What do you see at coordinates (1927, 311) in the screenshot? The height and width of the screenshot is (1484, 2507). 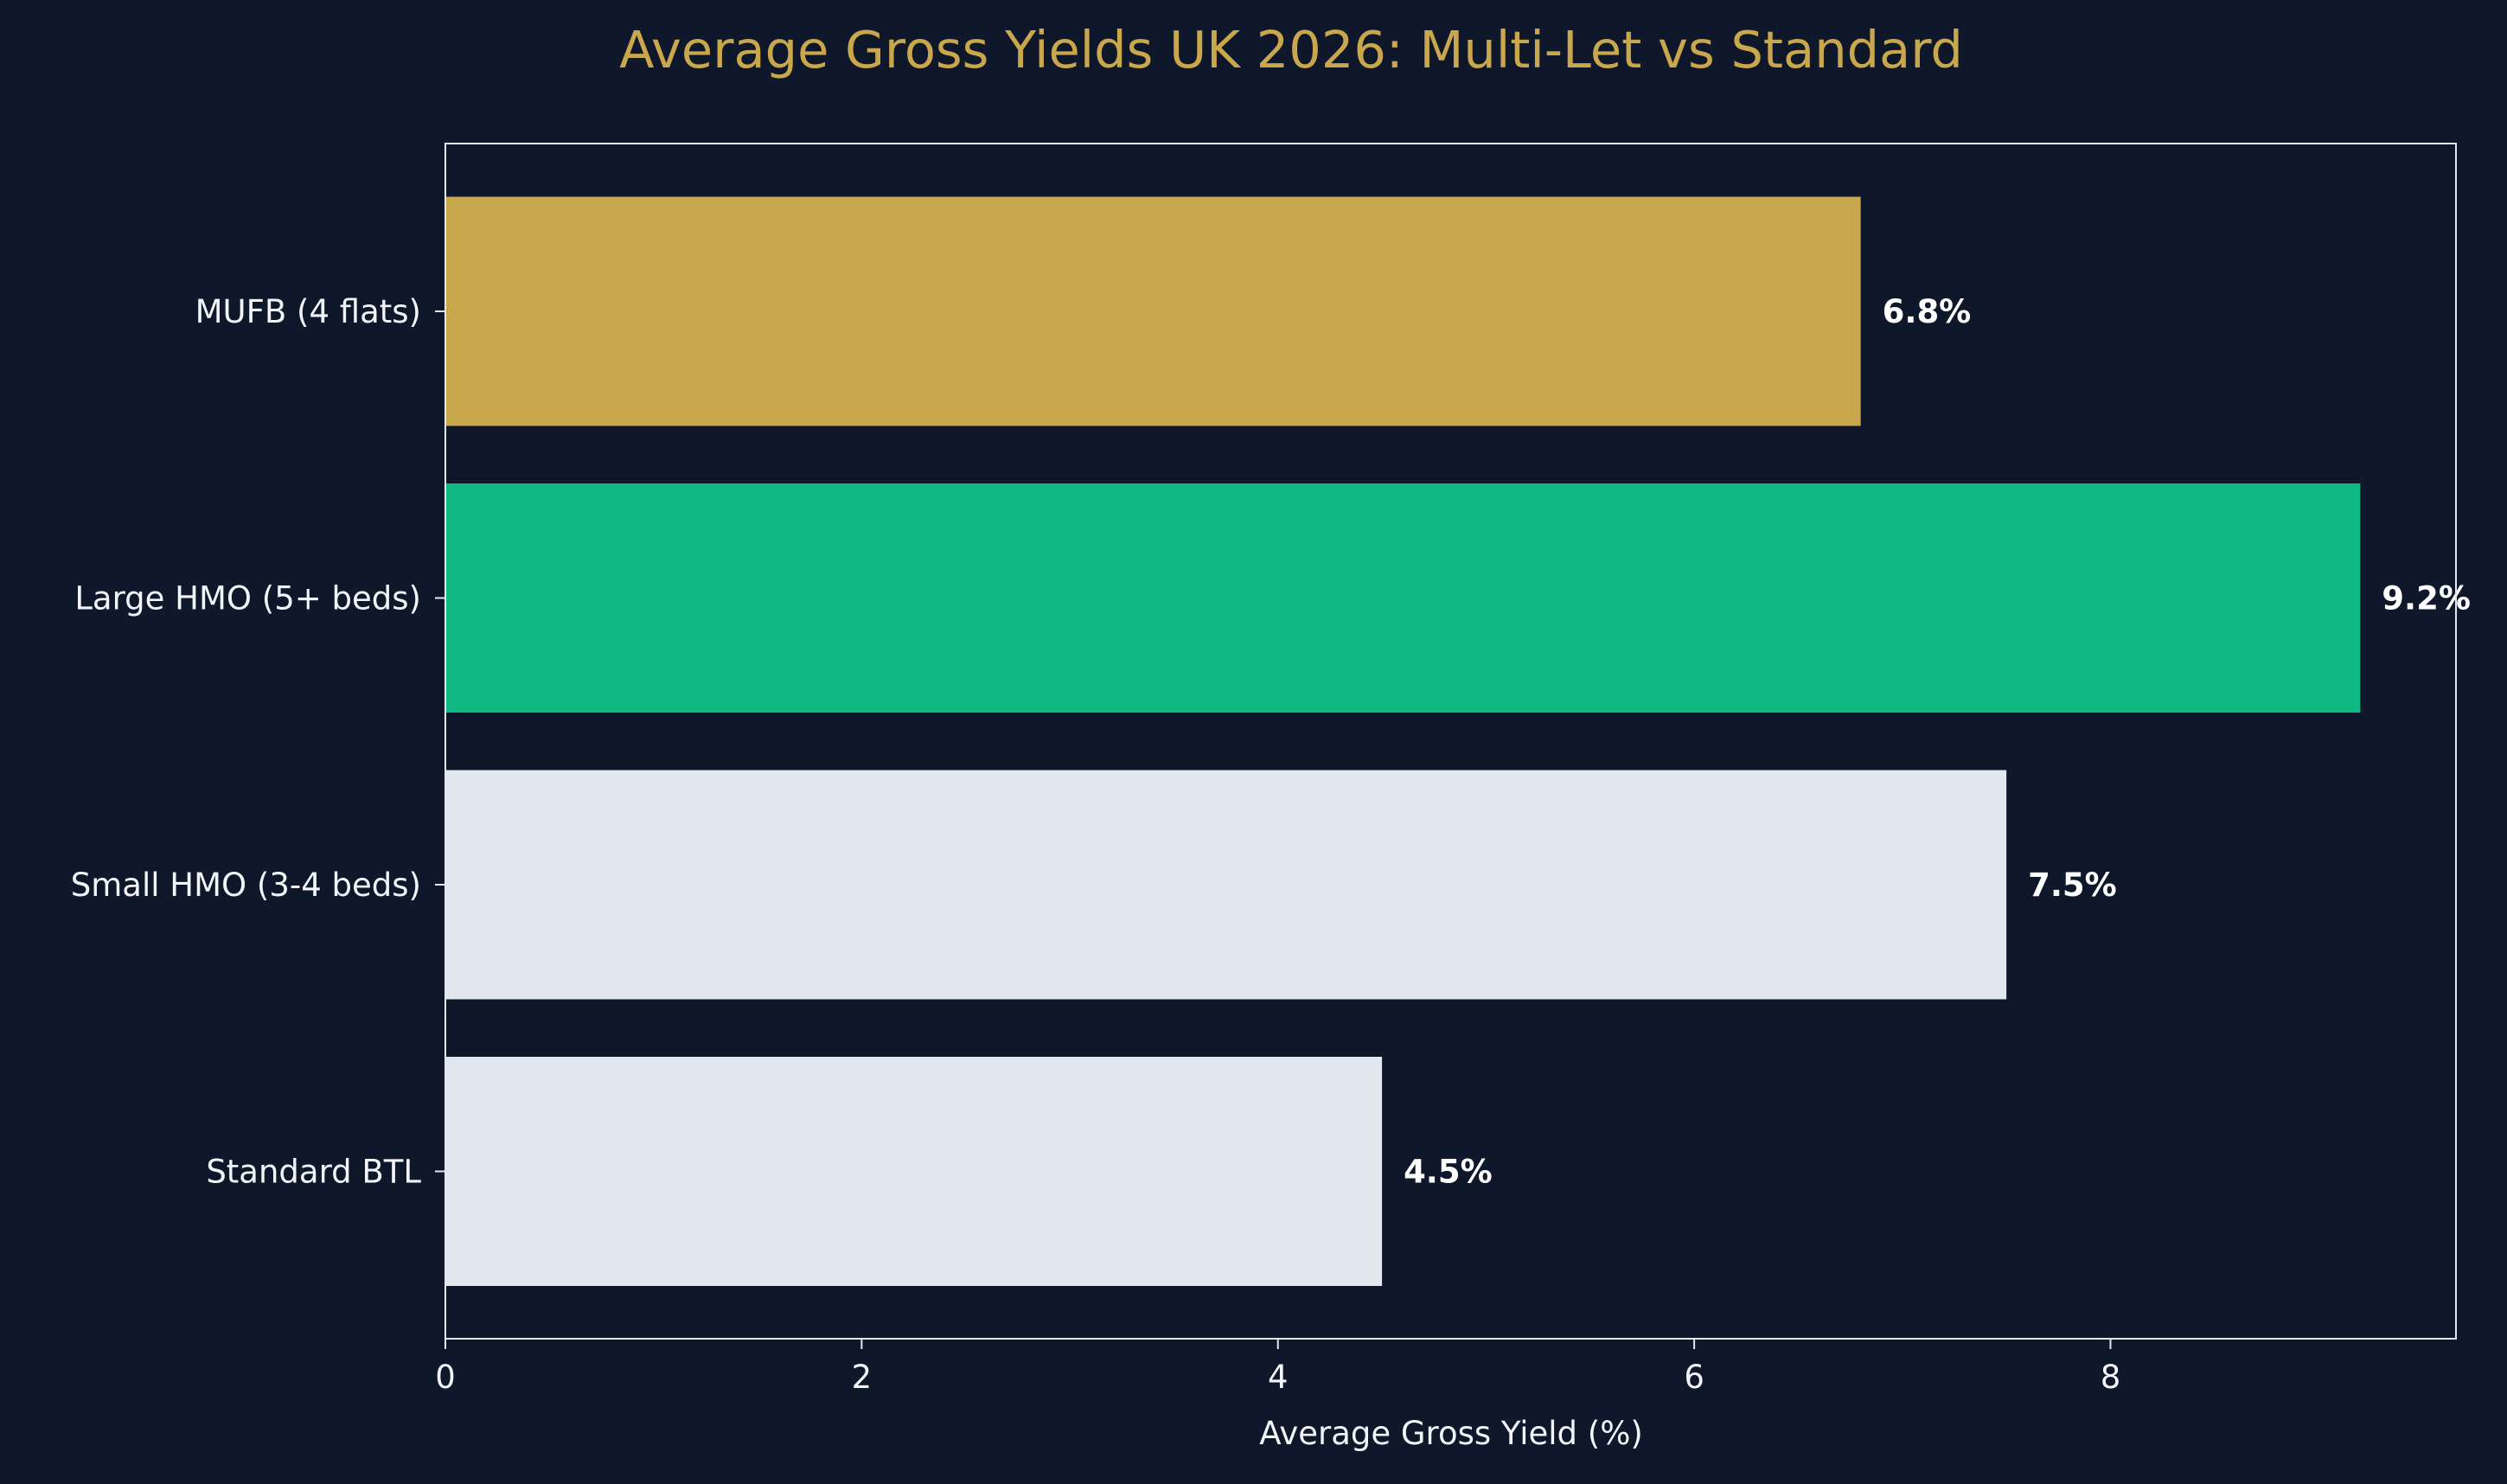 I see `data-label-0: 6.8%` at bounding box center [1927, 311].